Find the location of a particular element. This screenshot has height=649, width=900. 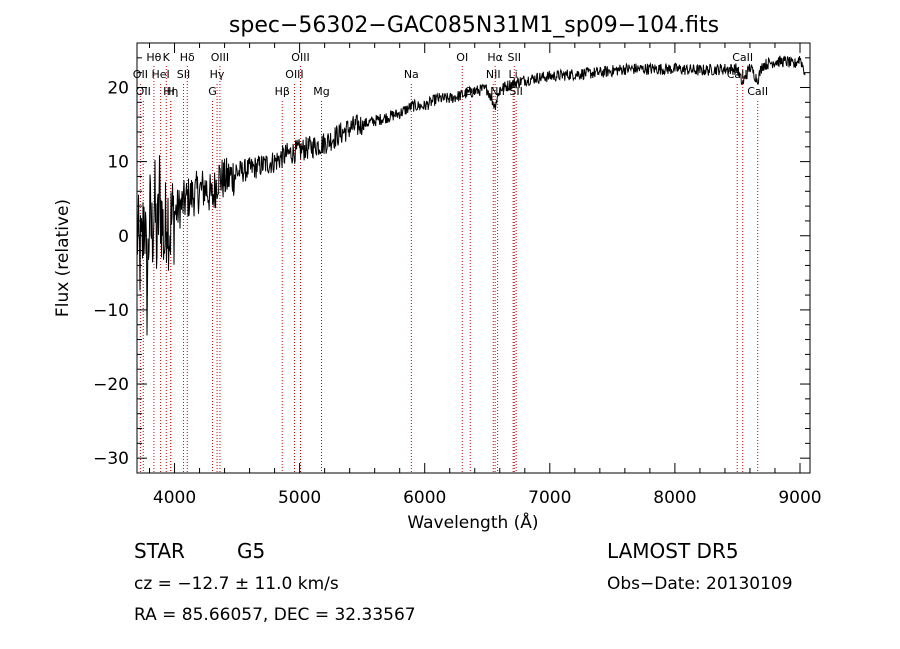

spectral-line-label: Hδ is located at coordinates (187, 57).